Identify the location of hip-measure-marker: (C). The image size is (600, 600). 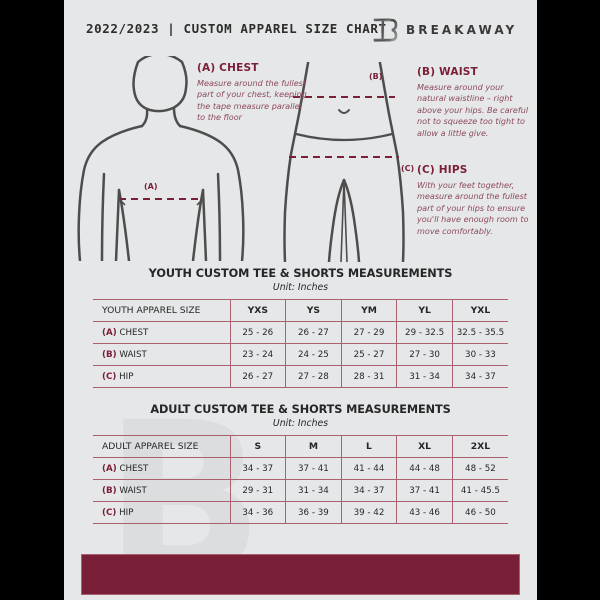
(408, 168).